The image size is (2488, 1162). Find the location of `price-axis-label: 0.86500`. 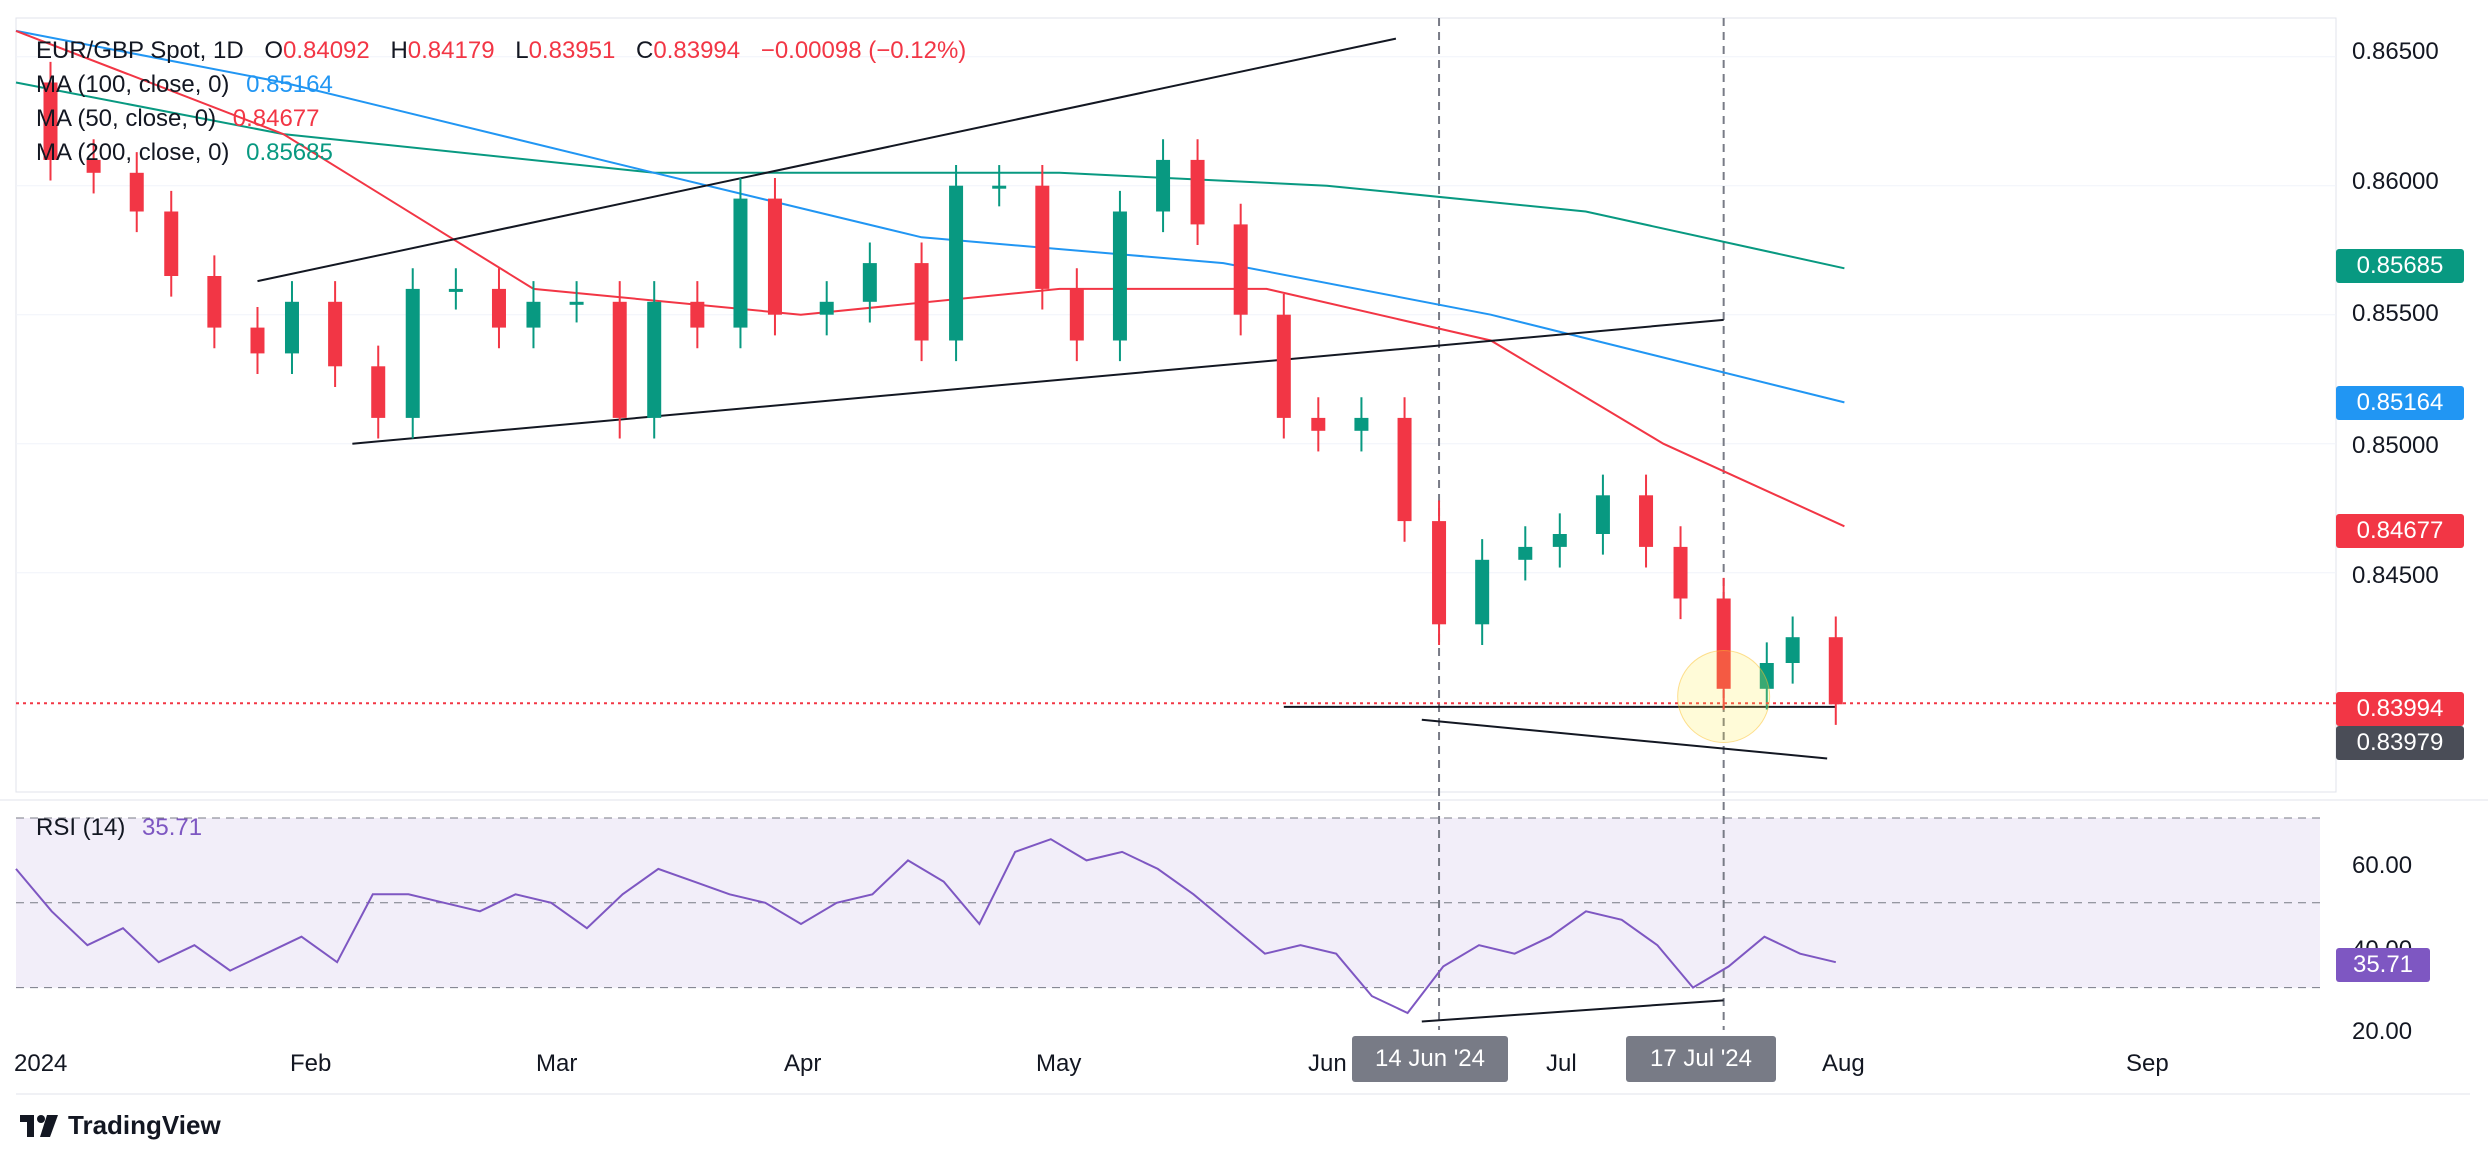

price-axis-label: 0.86500 is located at coordinates (2395, 51).